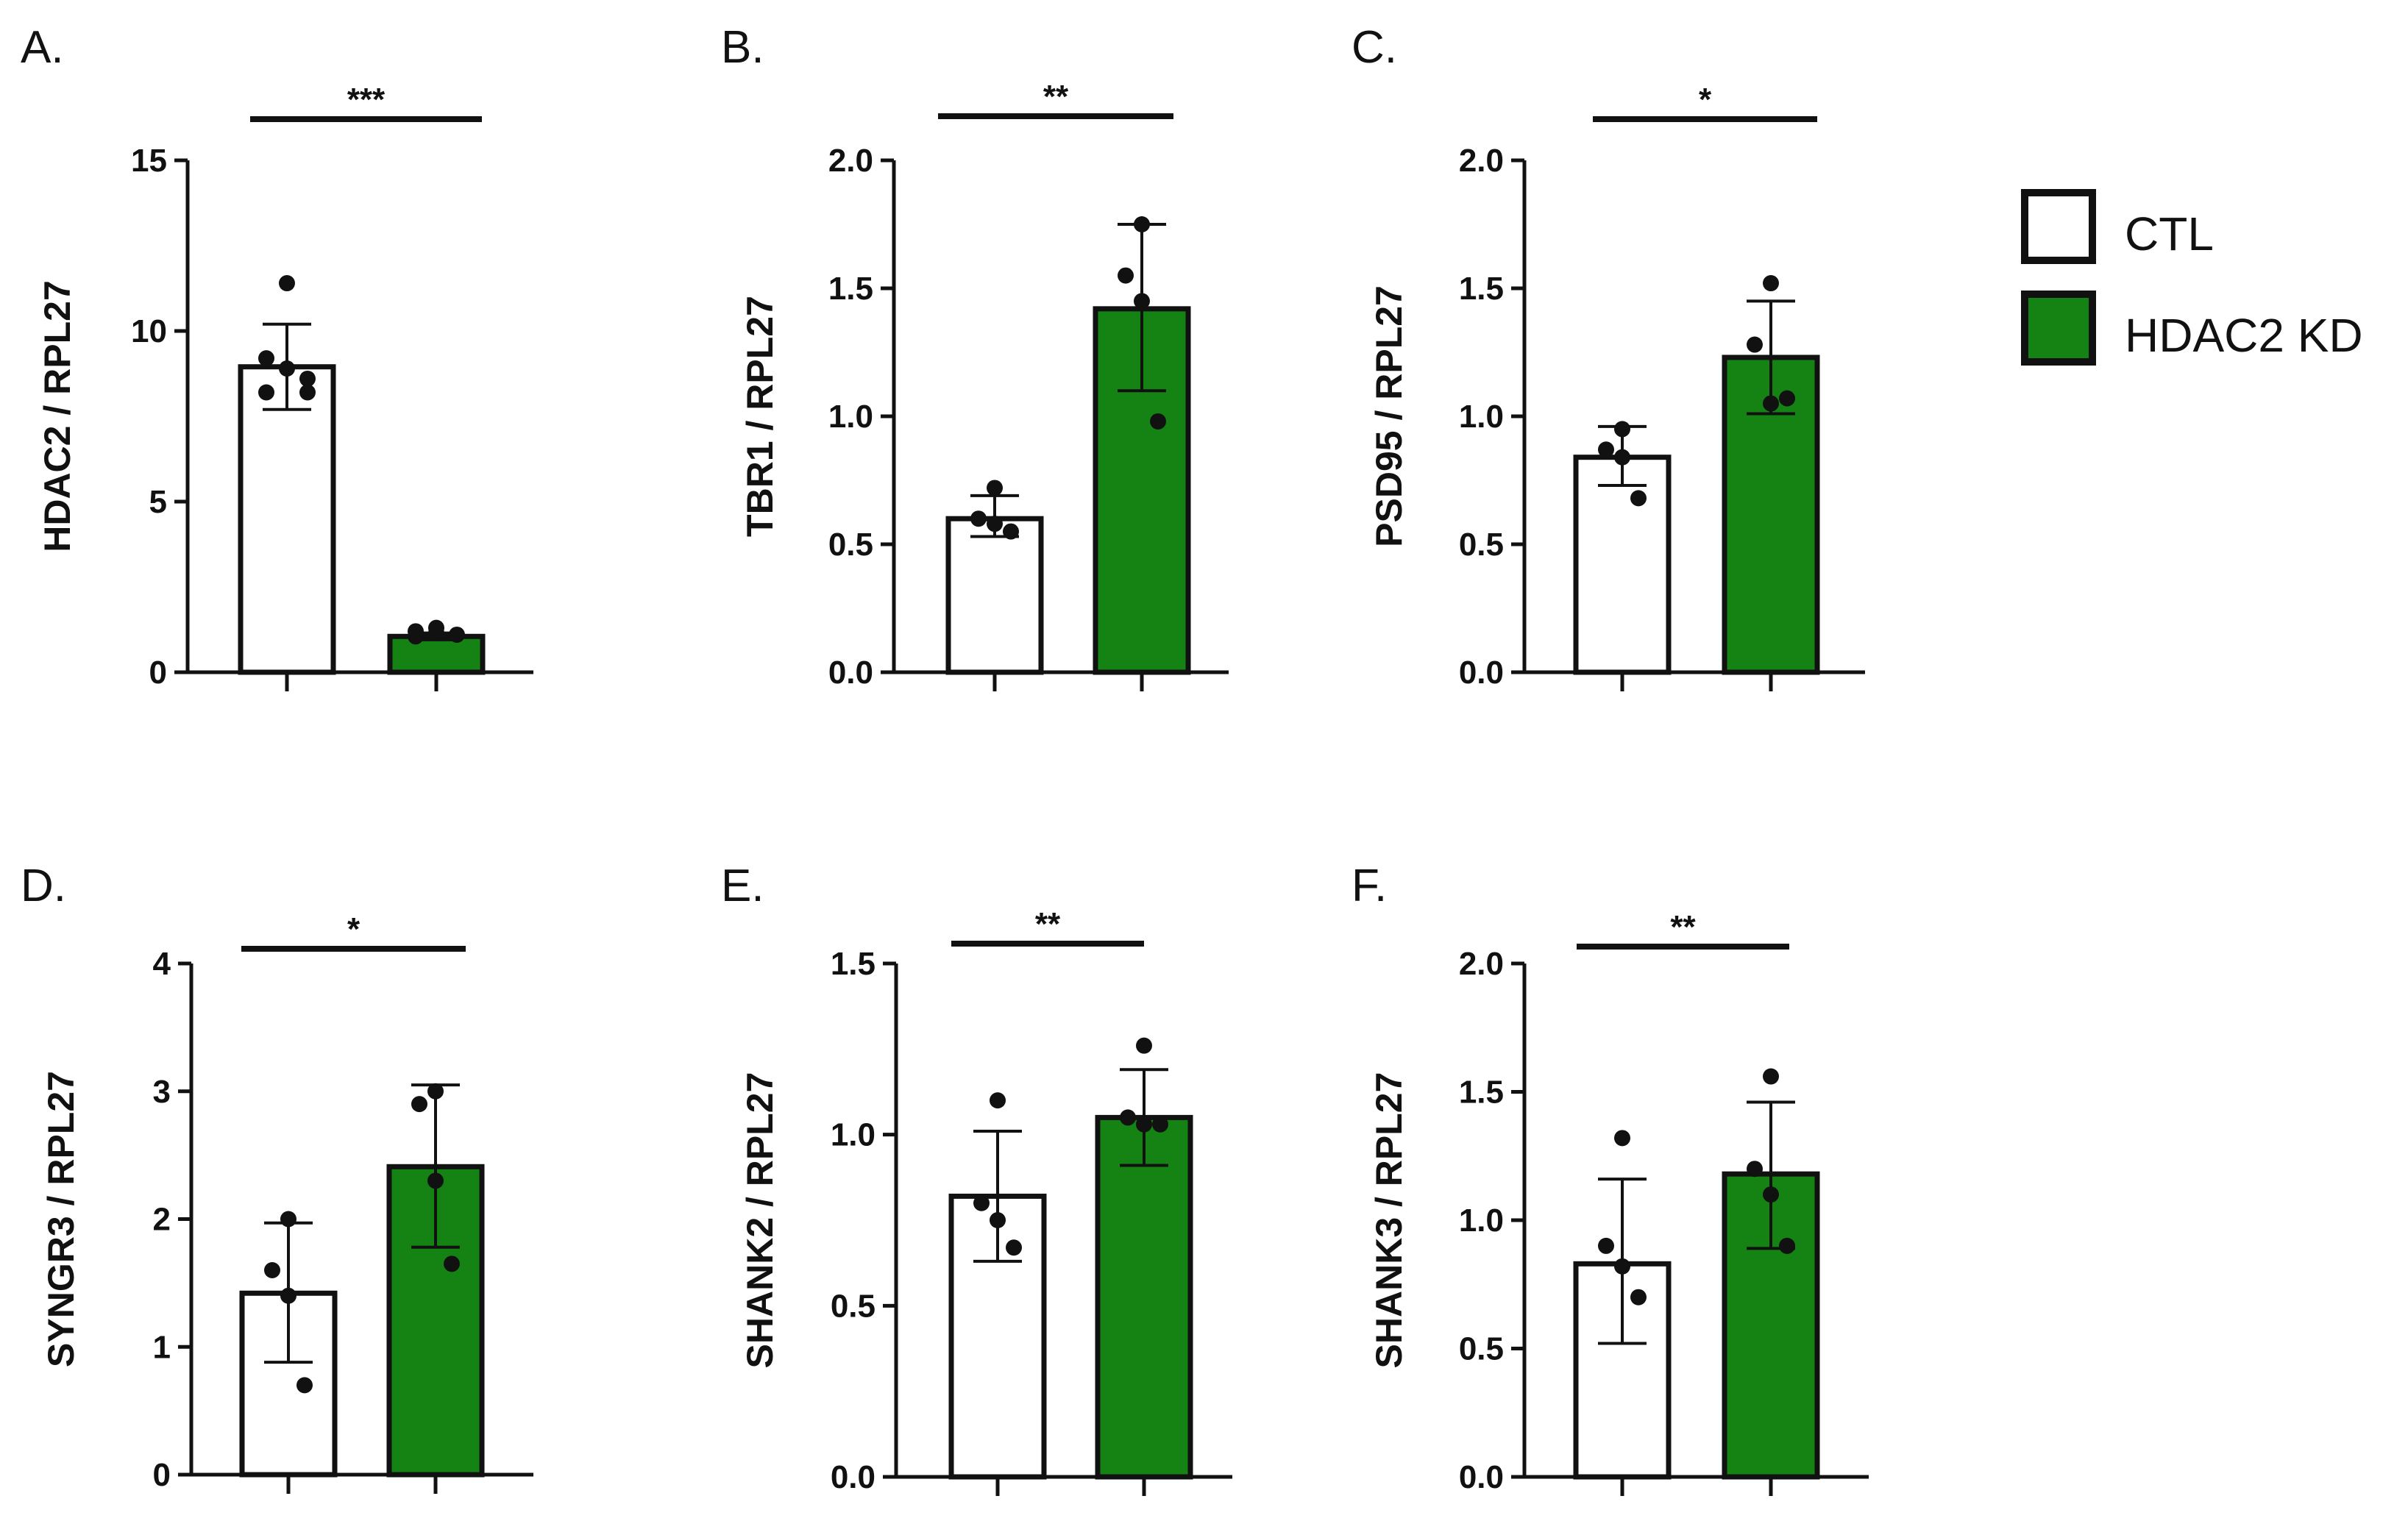  What do you see at coordinates (367, 100) in the screenshot?
I see `significance-label: ***` at bounding box center [367, 100].